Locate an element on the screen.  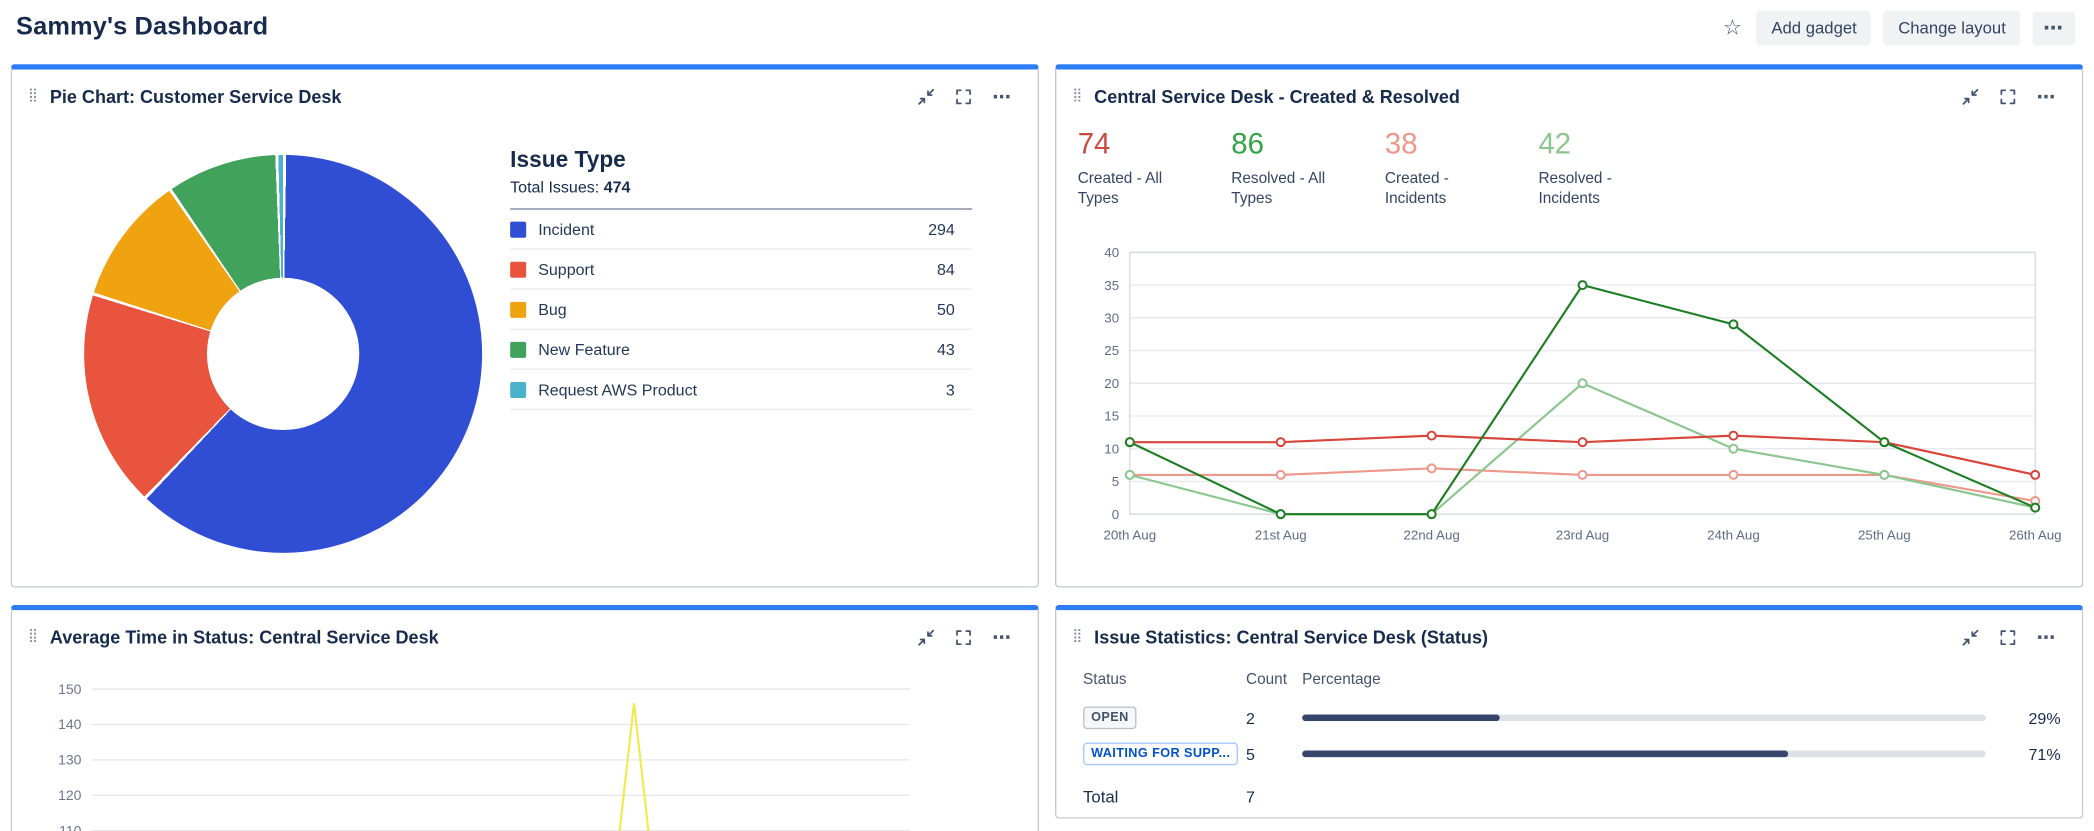
stat-label: Resolved - Incidents is located at coordinates (1575, 189).